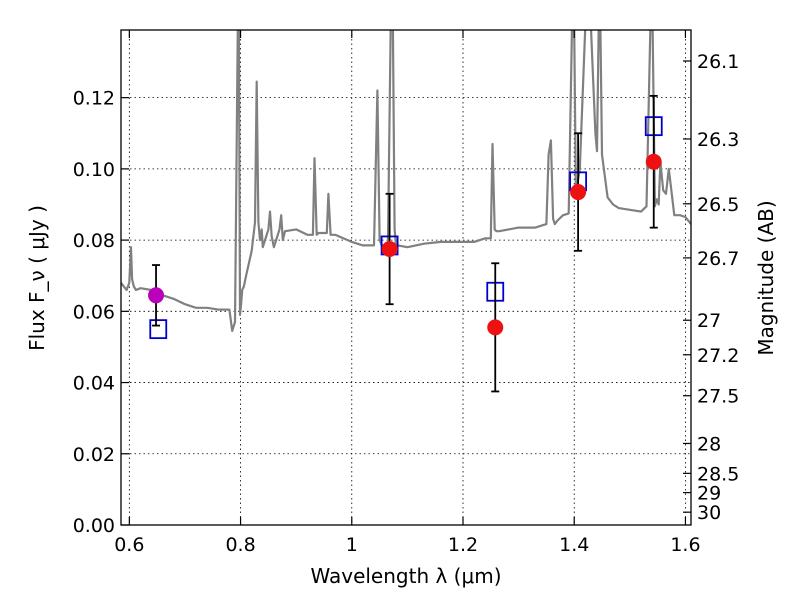 This screenshot has height=600, width=800. Describe the element at coordinates (709, 321) in the screenshot. I see `magnitude-tick-label: 27` at that location.